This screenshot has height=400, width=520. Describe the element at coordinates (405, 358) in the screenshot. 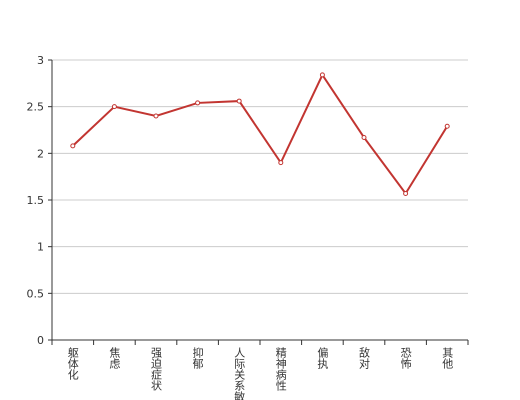

I see `x-tick-label: 恐怖` at that location.